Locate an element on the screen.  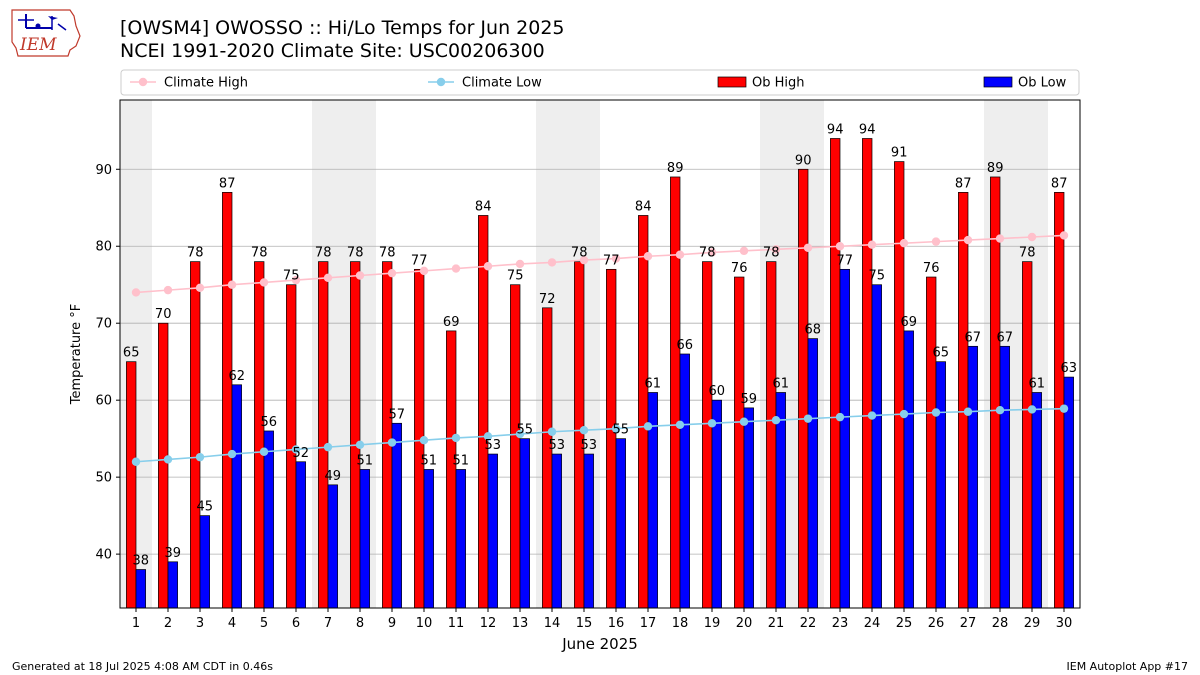
ob-high-label-10: 77 is located at coordinates (419, 260).